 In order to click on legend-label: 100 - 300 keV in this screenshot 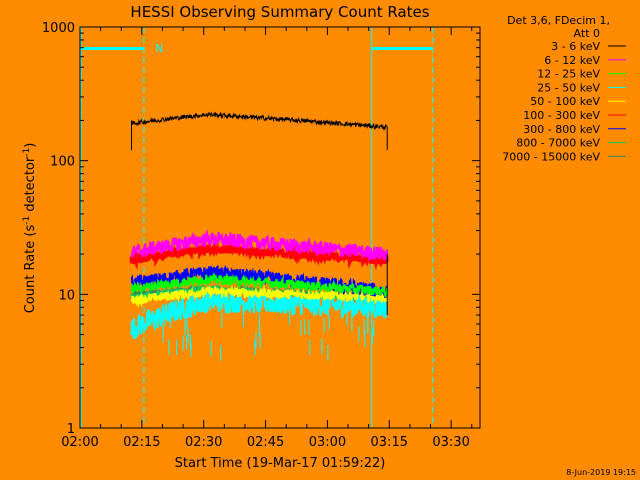, I will do `click(561, 115)`.